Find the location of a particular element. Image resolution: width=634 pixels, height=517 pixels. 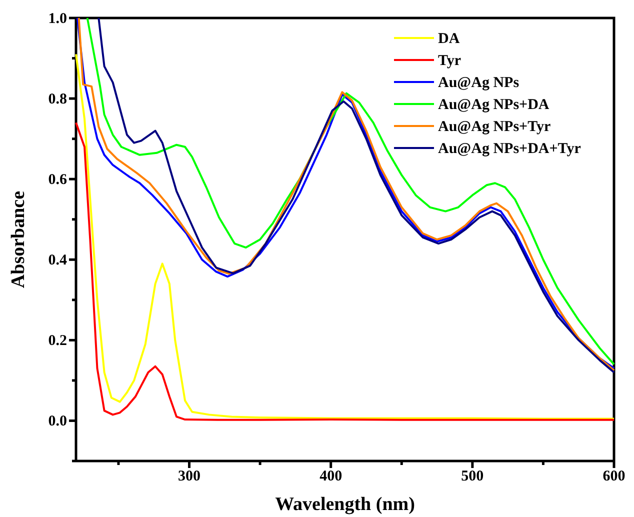

y-axis-title: Absorbance is located at coordinates (18, 239).